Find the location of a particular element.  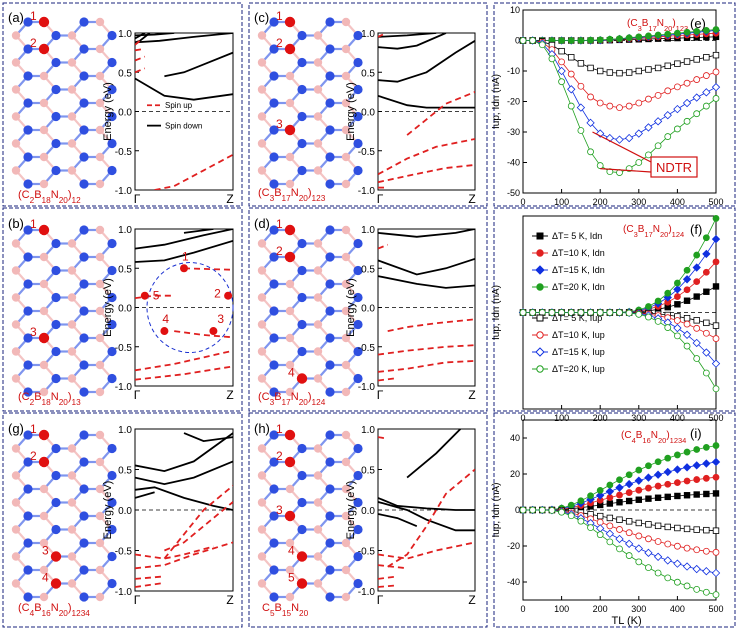

formula-label-f: (C3B17N20)124 is located at coordinates (653, 231).